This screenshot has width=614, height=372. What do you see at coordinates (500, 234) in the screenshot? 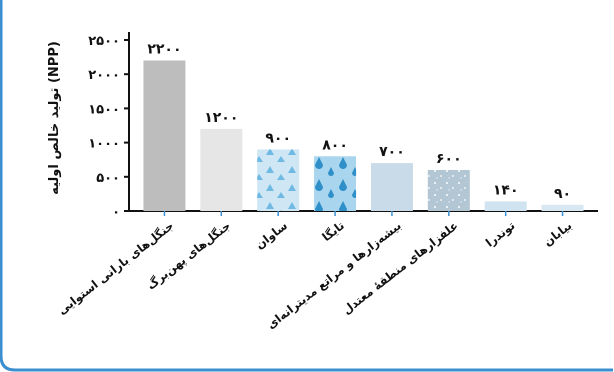
I see `x-tick-label: توندرا` at bounding box center [500, 234].